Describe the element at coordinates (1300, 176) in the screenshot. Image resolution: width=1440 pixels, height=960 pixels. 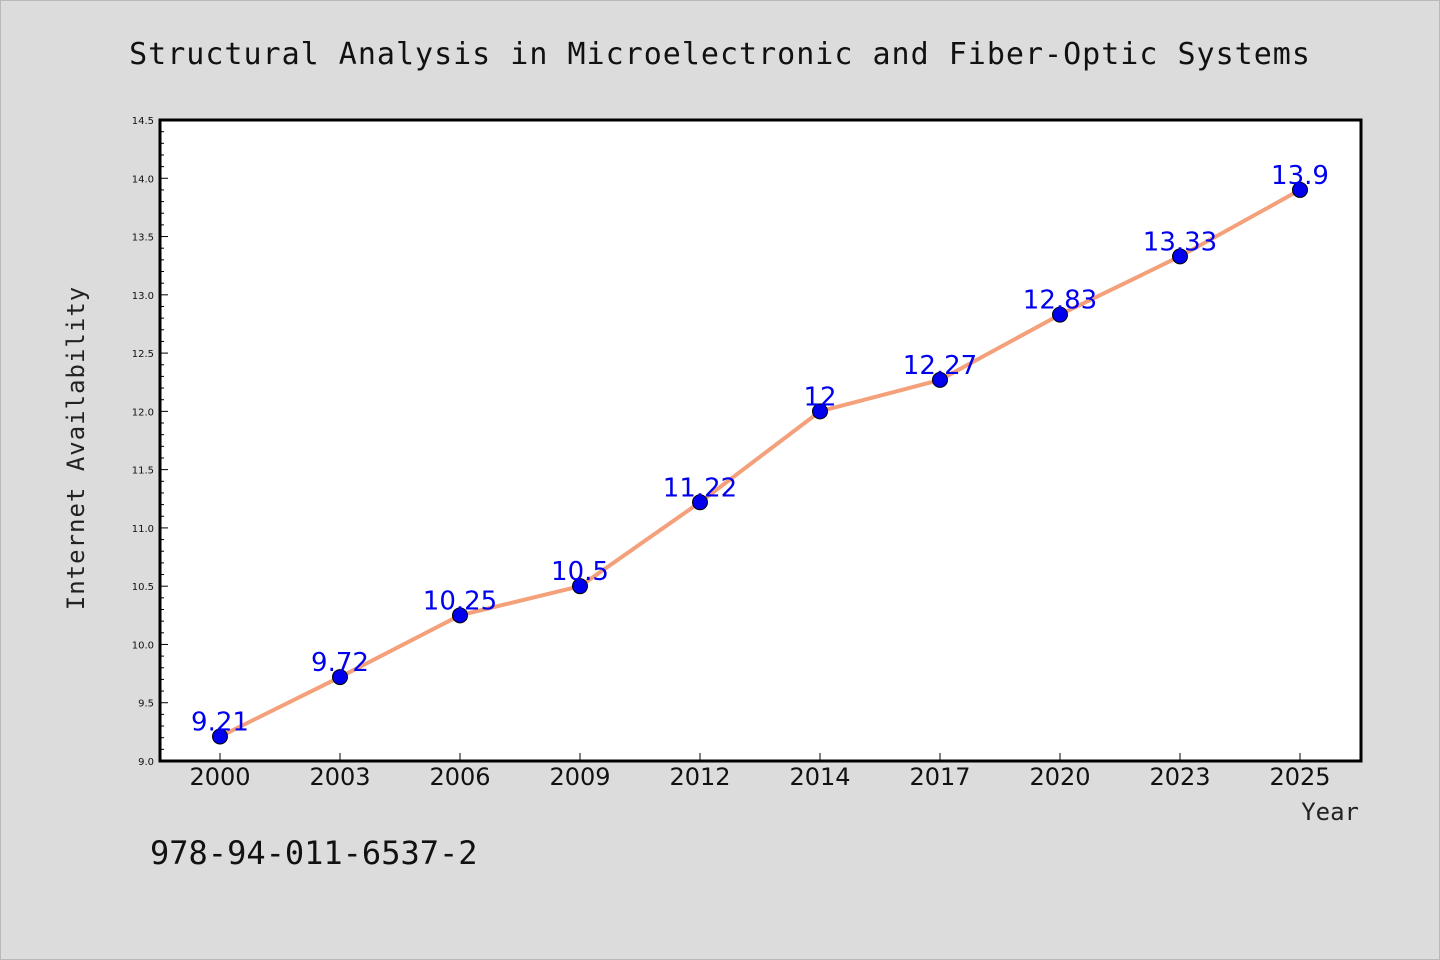
I see `data-label: 13.9` at that location.